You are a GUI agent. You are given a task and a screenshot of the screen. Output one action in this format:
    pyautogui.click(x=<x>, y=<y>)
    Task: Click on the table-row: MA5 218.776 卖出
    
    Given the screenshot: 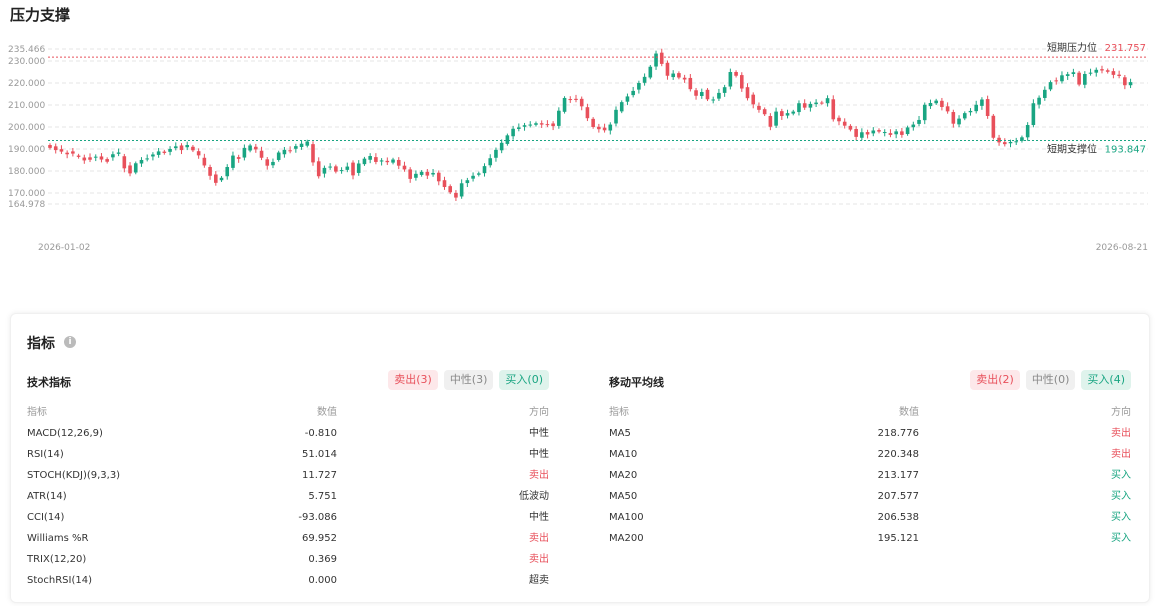 What is the action you would take?
    pyautogui.click(x=870, y=433)
    